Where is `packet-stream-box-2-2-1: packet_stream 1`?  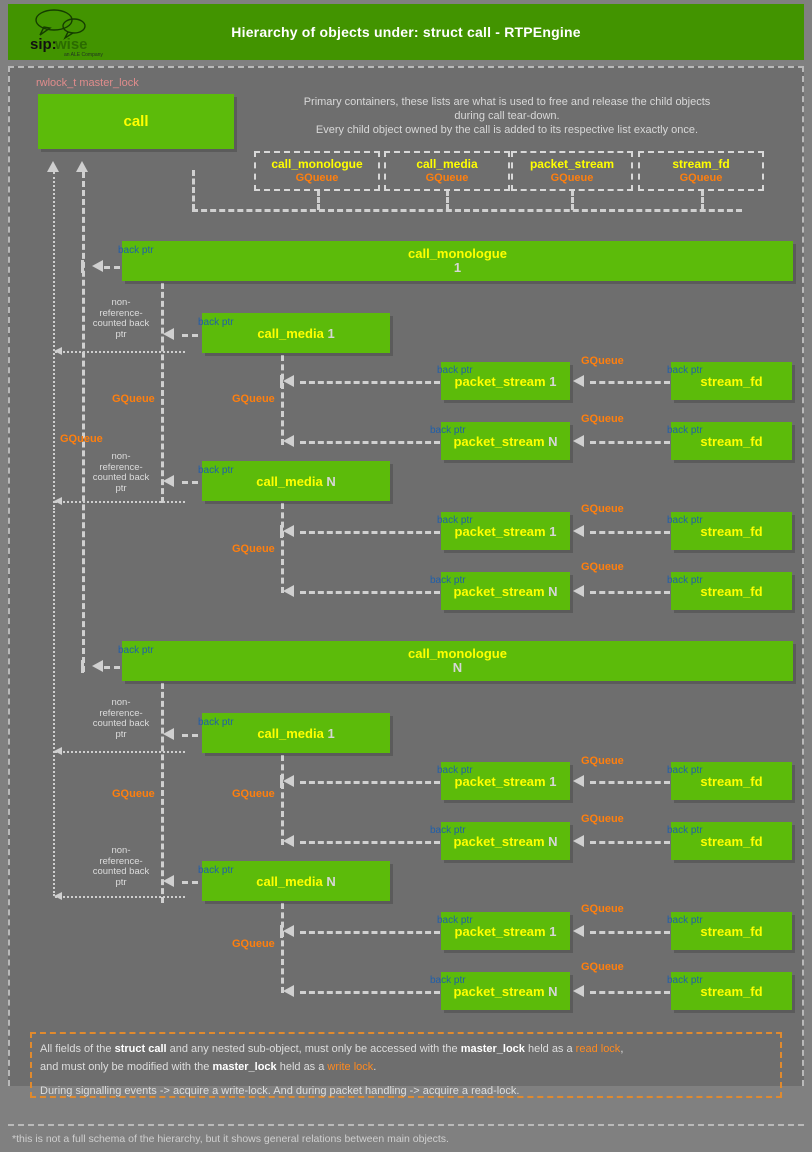
packet-stream-box-2-2-1: packet_stream 1 is located at coordinates (505, 931).